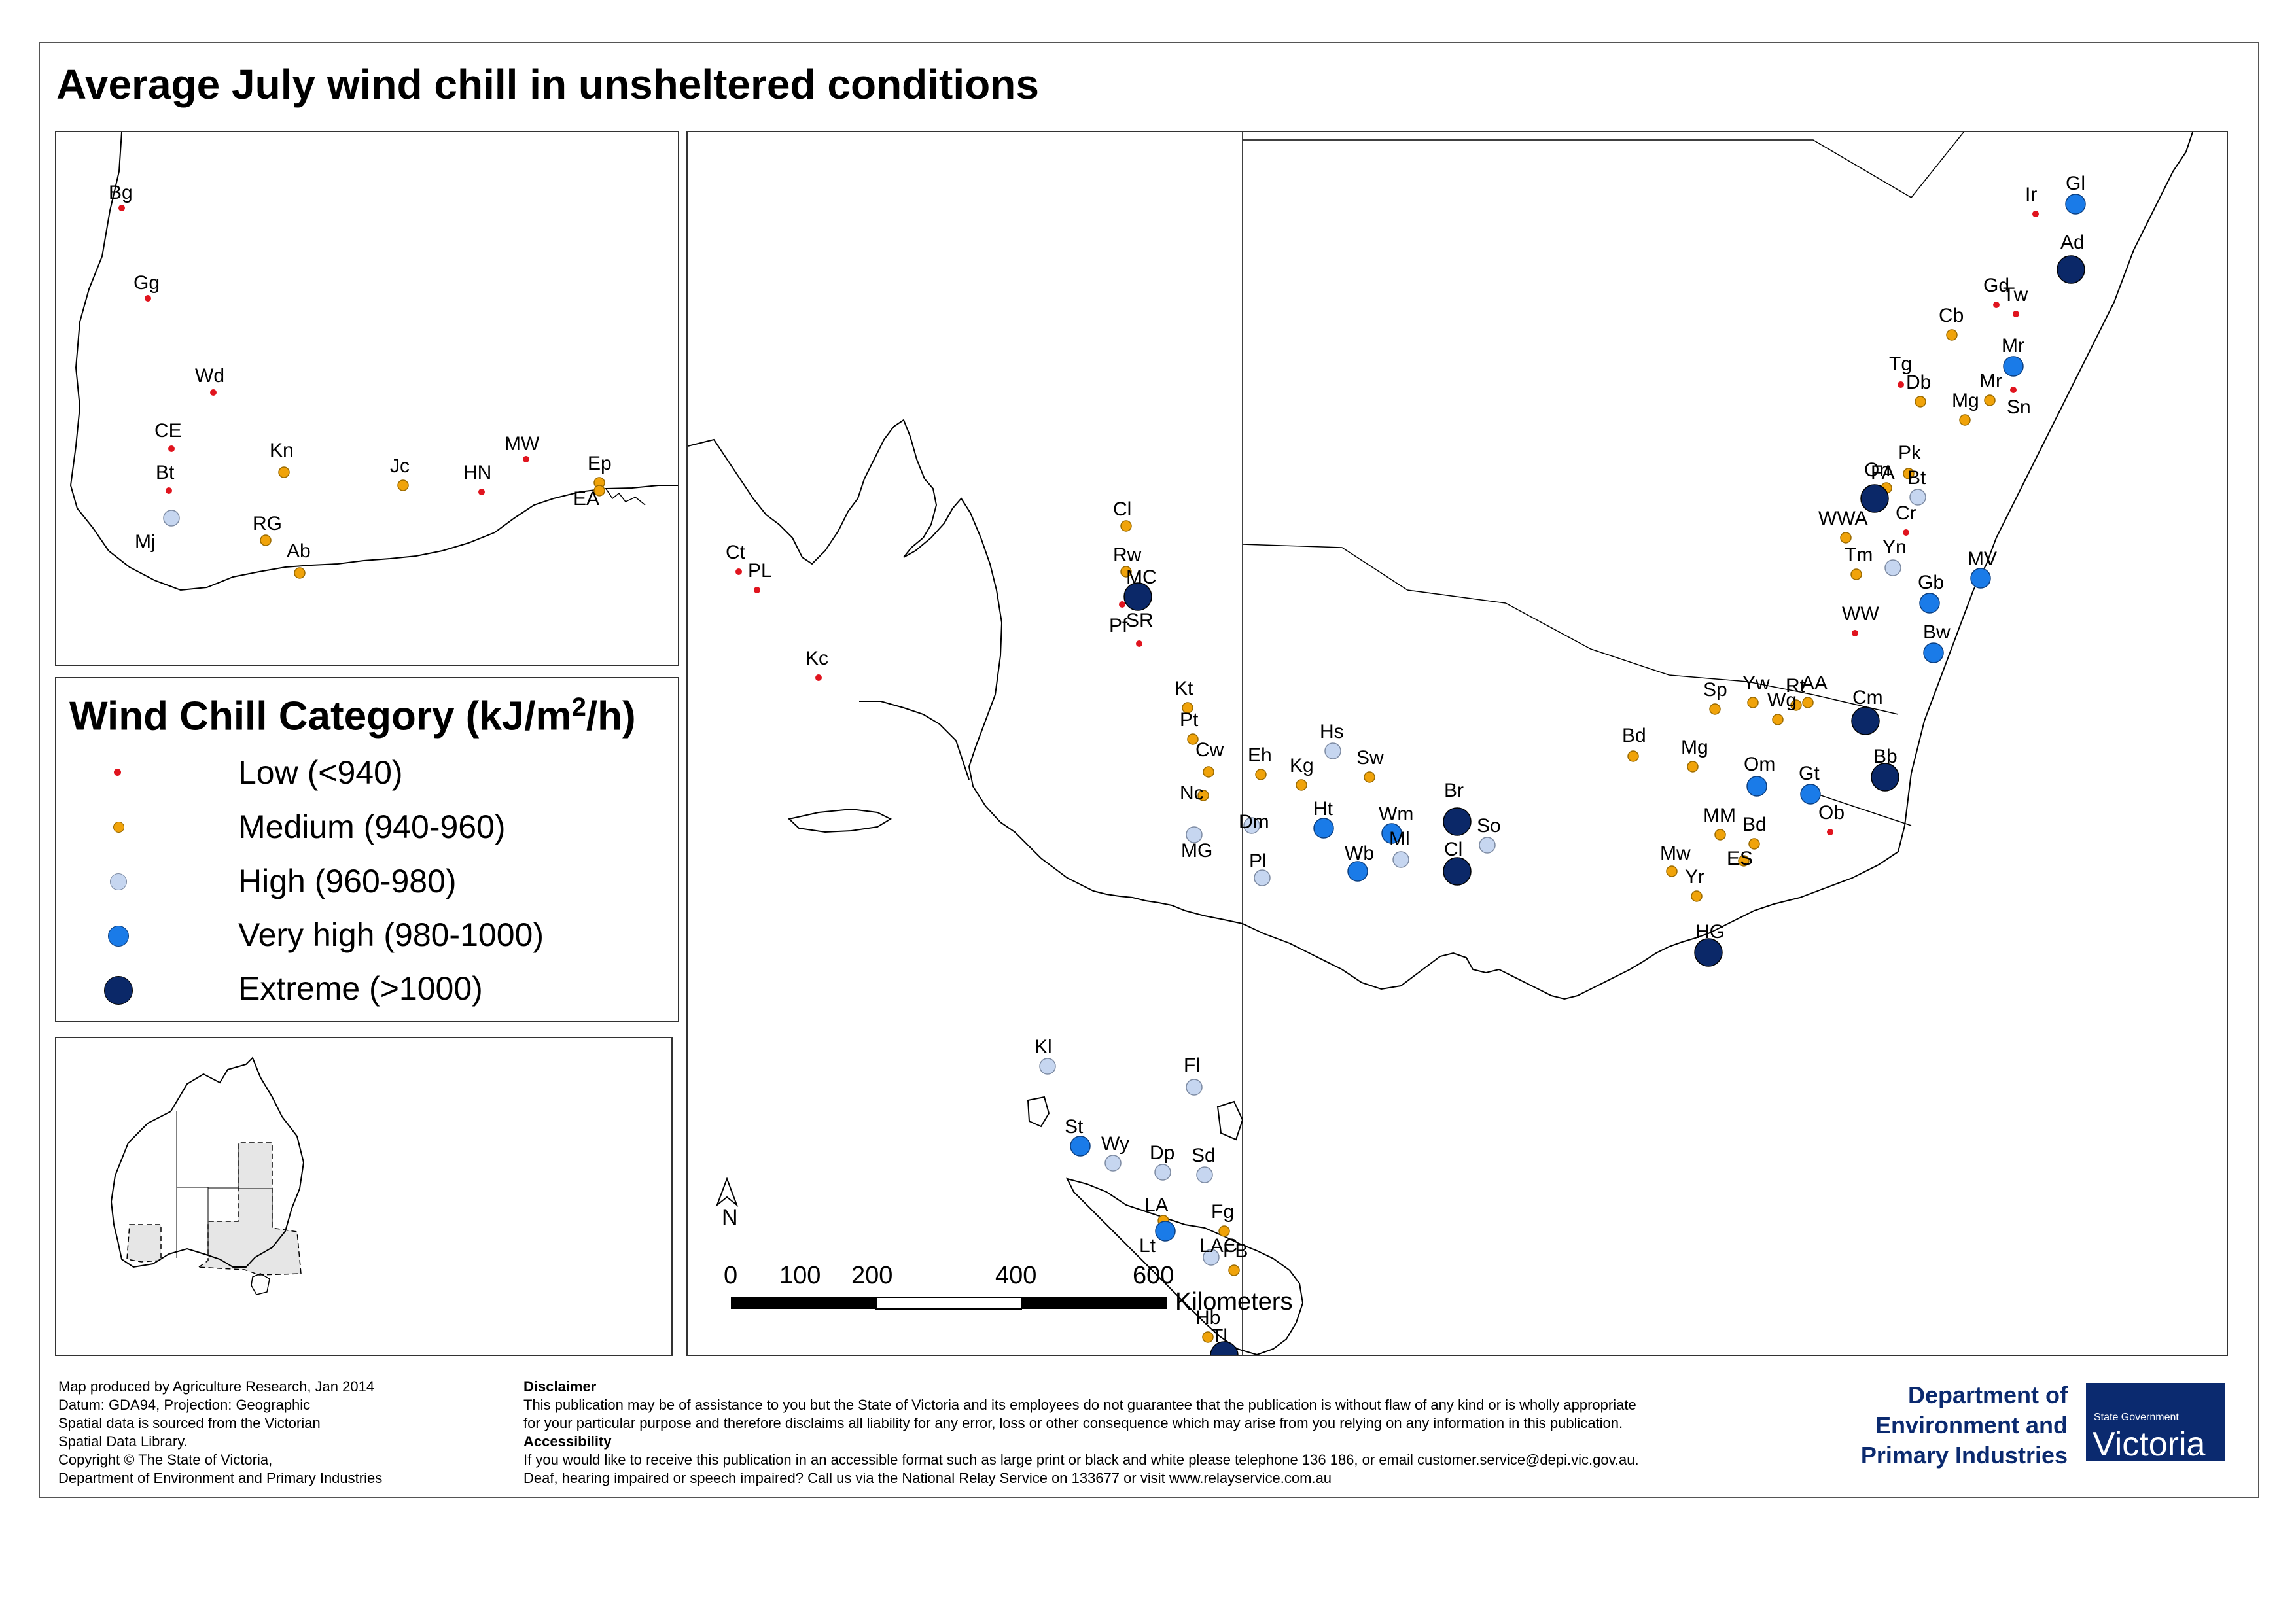  What do you see at coordinates (1987, 1395) in the screenshot?
I see `department-line: Department of` at bounding box center [1987, 1395].